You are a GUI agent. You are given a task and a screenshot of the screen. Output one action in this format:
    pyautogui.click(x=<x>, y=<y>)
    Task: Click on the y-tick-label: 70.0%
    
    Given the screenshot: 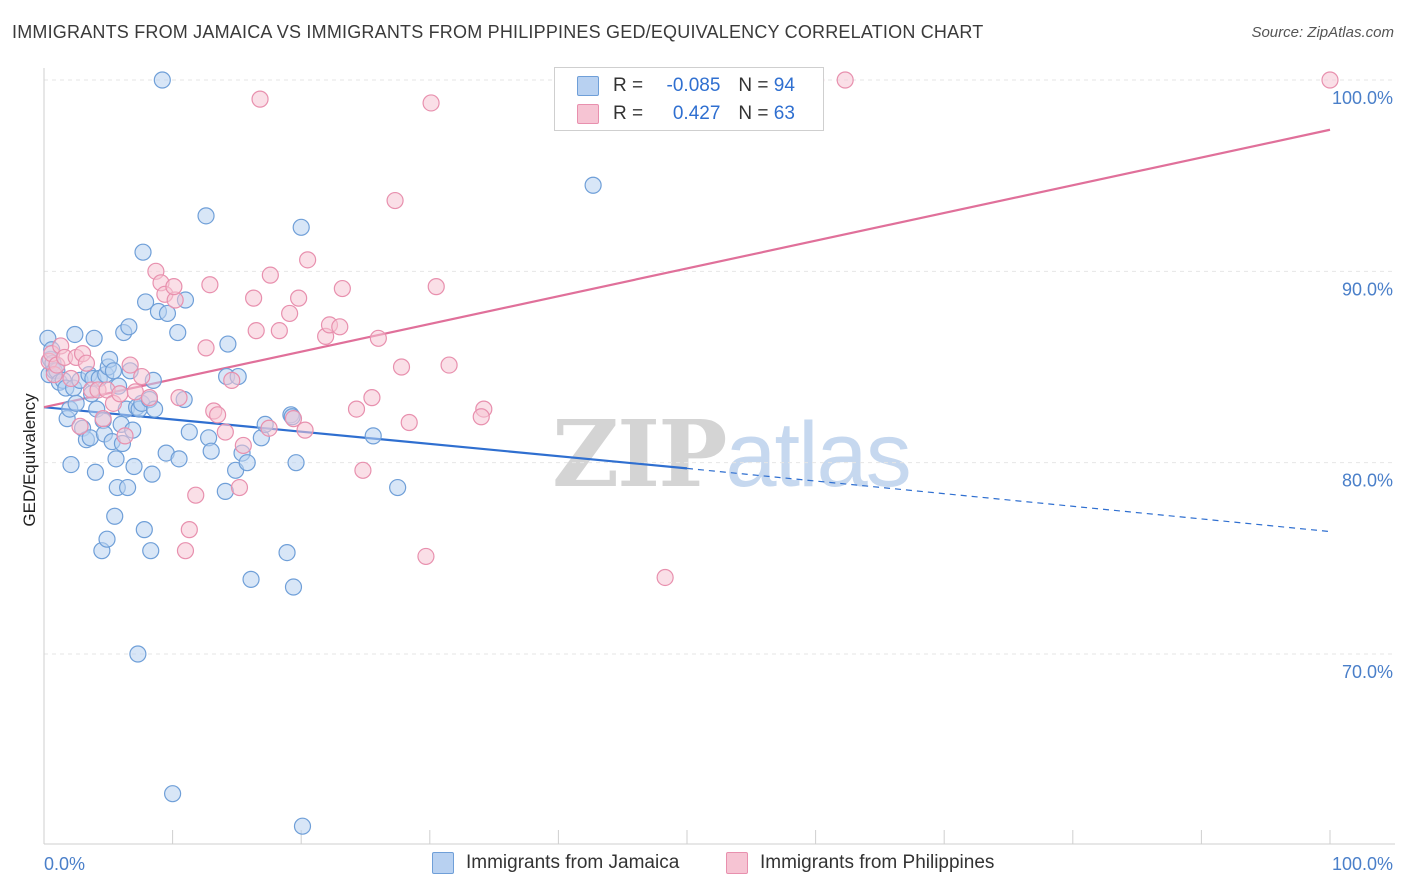 What is the action you would take?
    pyautogui.click(x=1367, y=672)
    